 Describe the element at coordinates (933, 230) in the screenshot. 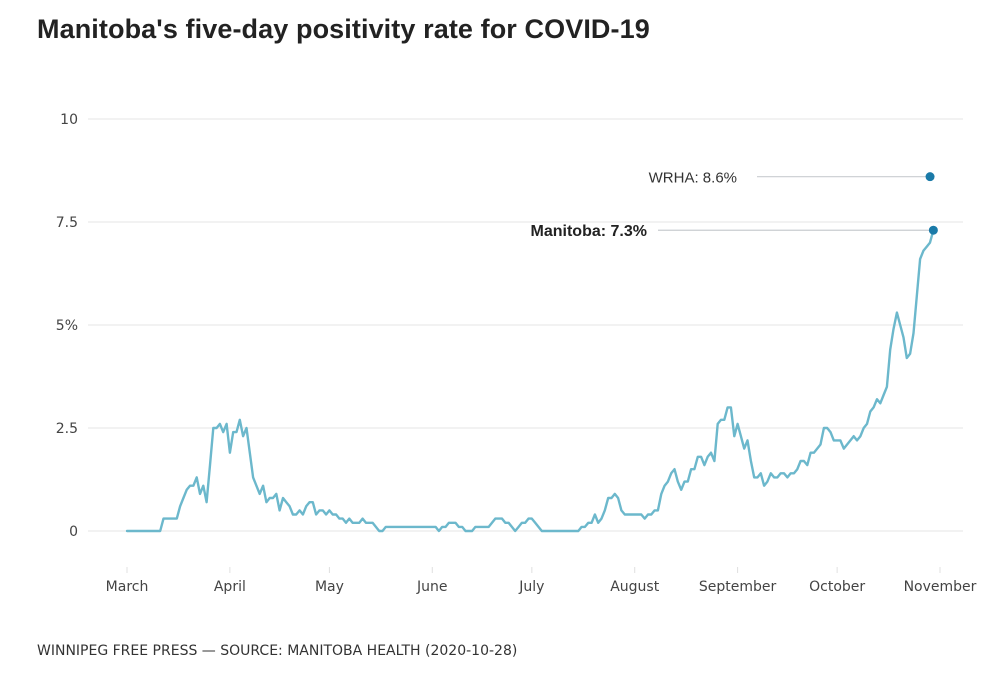

I see `annotation-dot-manitoba` at that location.